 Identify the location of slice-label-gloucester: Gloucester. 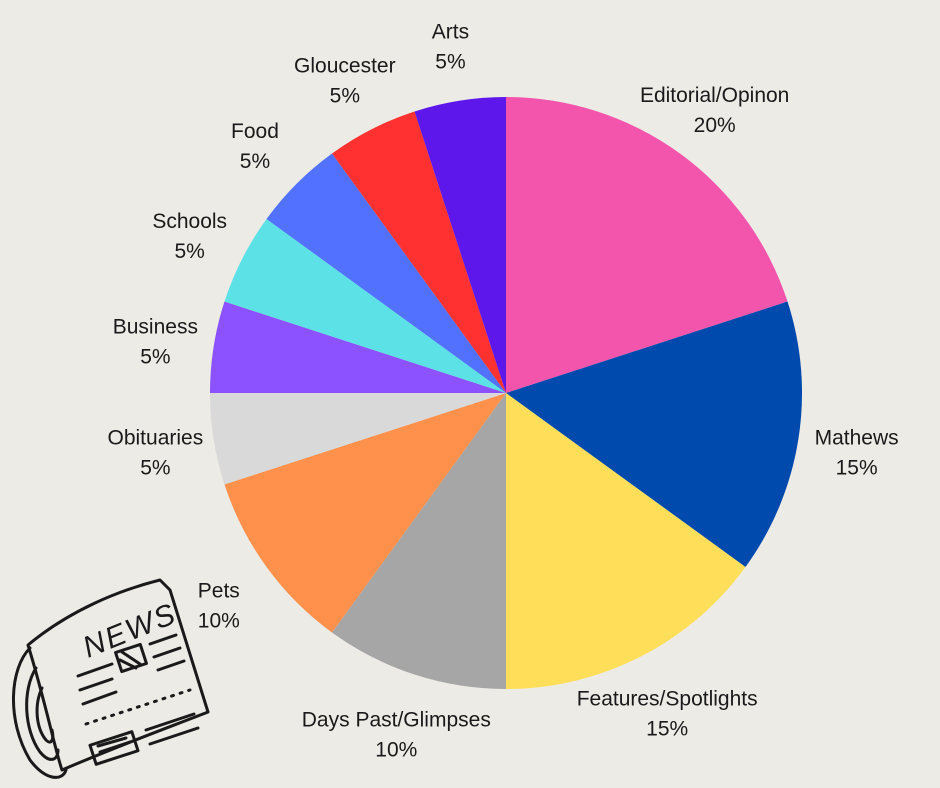
(345, 66).